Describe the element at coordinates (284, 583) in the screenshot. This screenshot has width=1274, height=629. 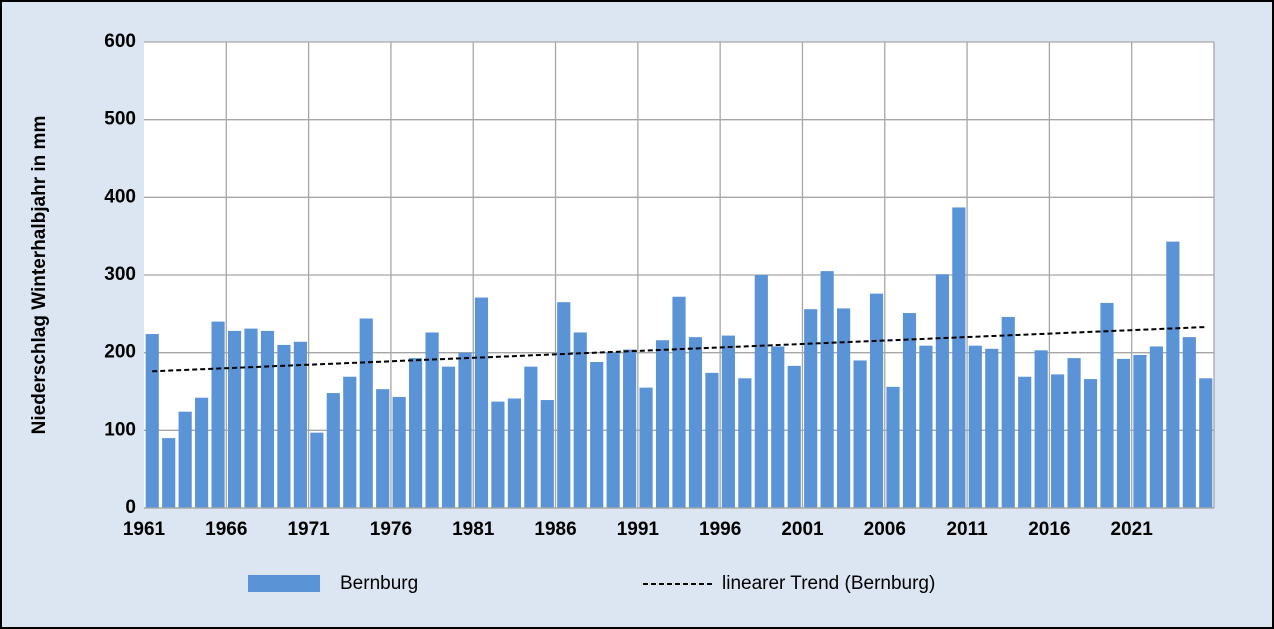
I see `legend-swatch` at that location.